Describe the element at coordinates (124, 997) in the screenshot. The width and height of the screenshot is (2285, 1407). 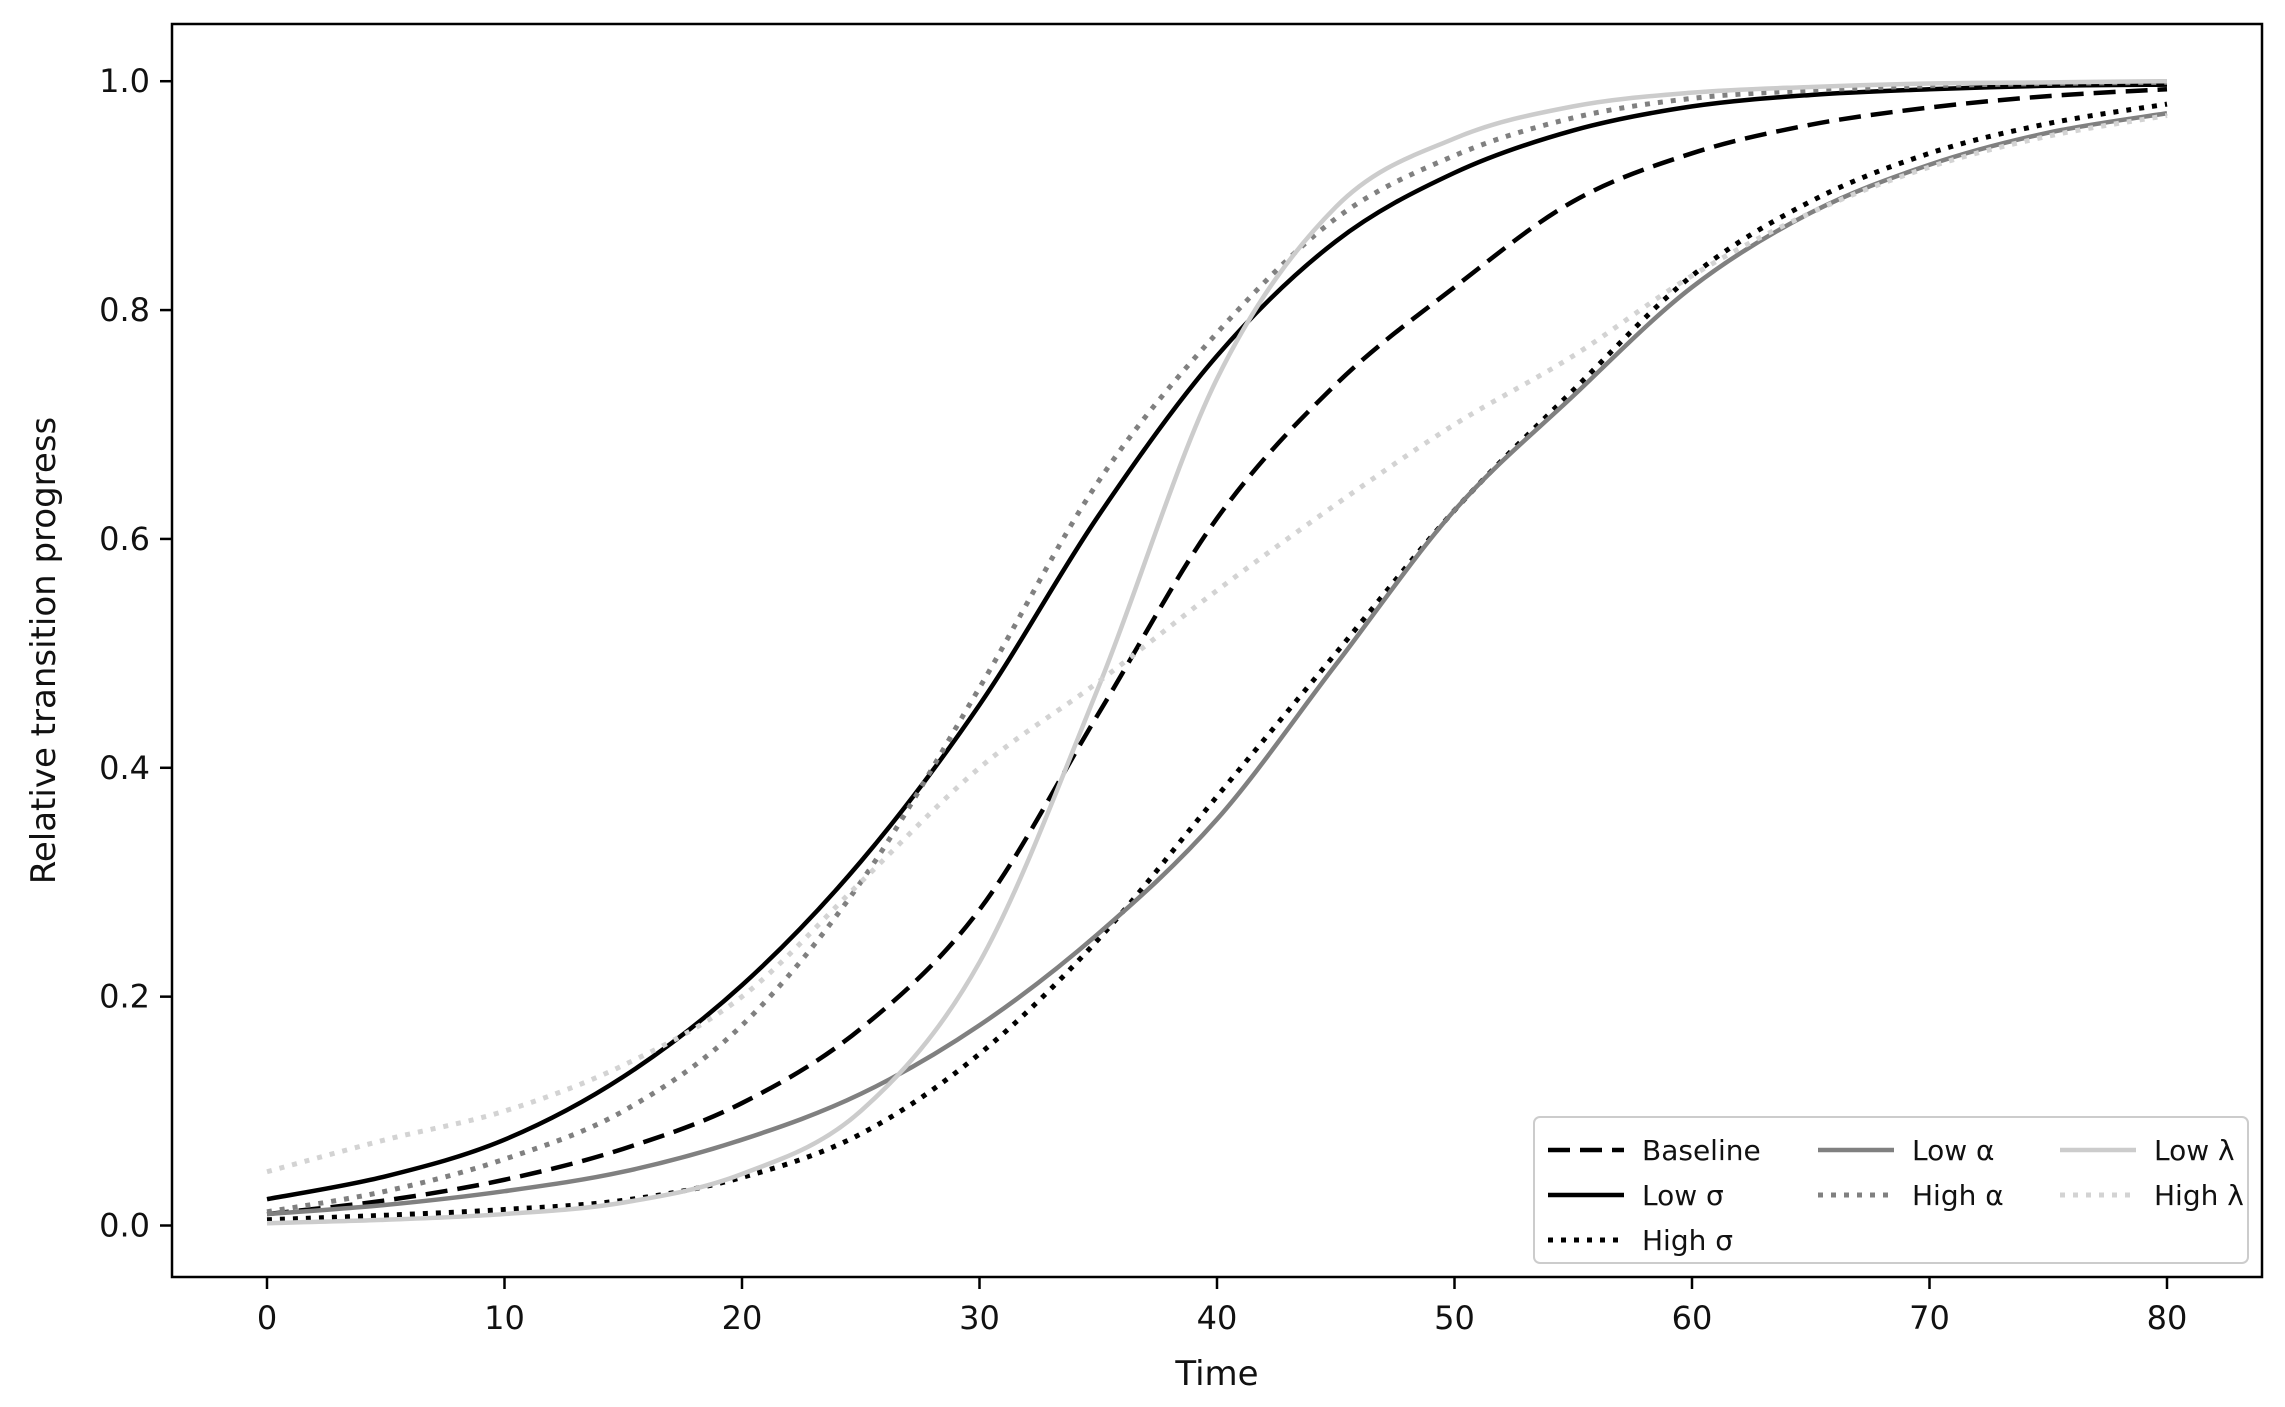
I see `y-tick-label: 0.2` at that location.